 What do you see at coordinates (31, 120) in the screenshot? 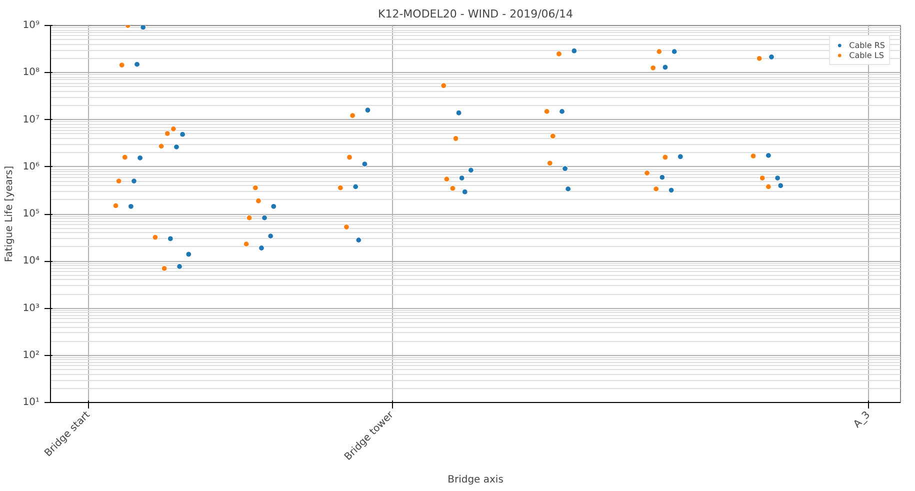
I see `y-tick-label: 10⁷` at bounding box center [31, 120].